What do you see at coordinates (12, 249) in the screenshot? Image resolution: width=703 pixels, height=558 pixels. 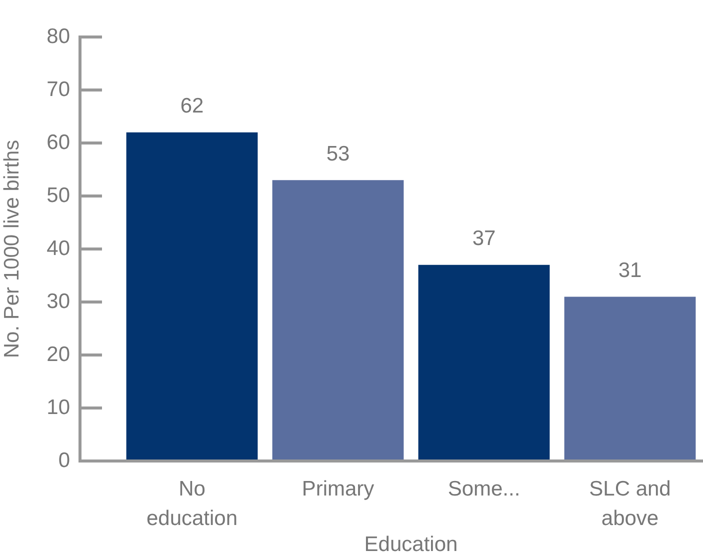 I see `y-axis-title: No. Per 1000 live births` at bounding box center [12, 249].